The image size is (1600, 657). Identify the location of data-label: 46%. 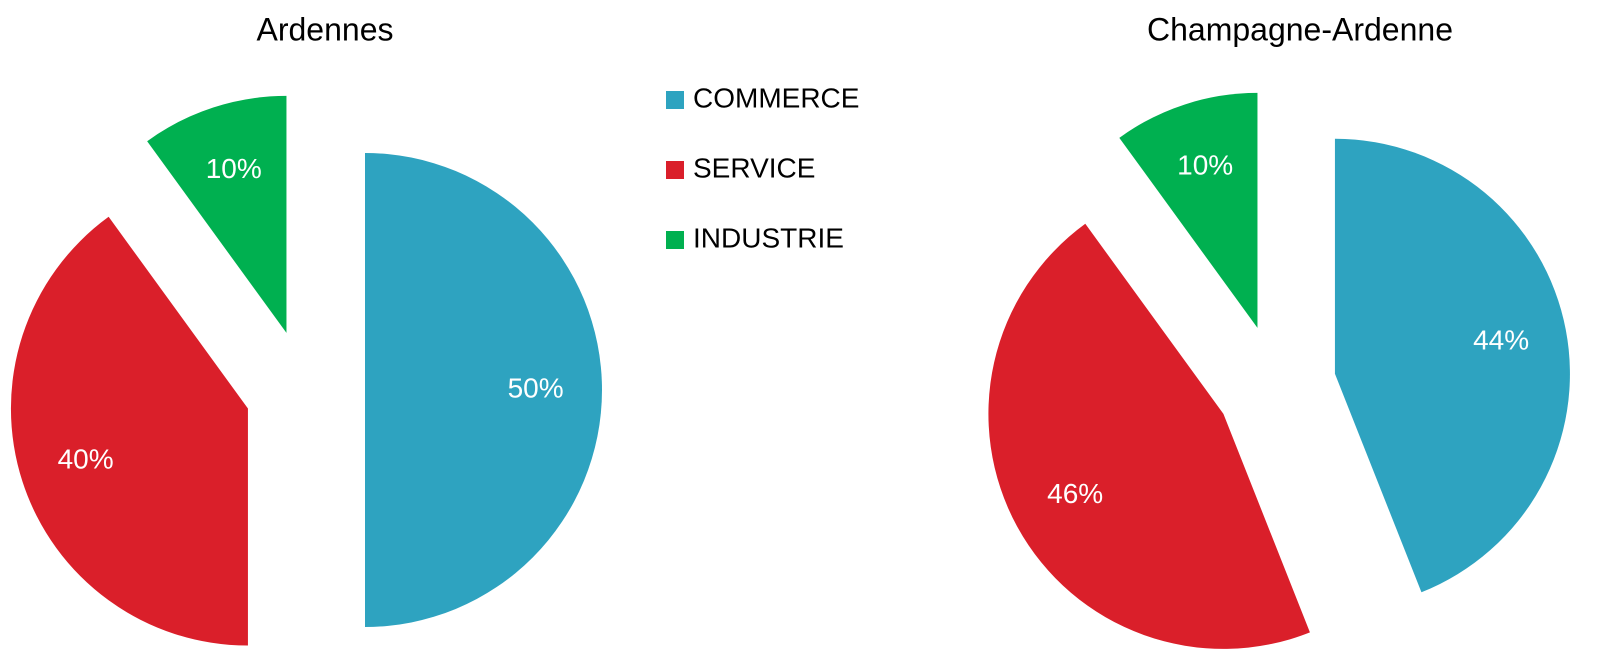
(1075, 493).